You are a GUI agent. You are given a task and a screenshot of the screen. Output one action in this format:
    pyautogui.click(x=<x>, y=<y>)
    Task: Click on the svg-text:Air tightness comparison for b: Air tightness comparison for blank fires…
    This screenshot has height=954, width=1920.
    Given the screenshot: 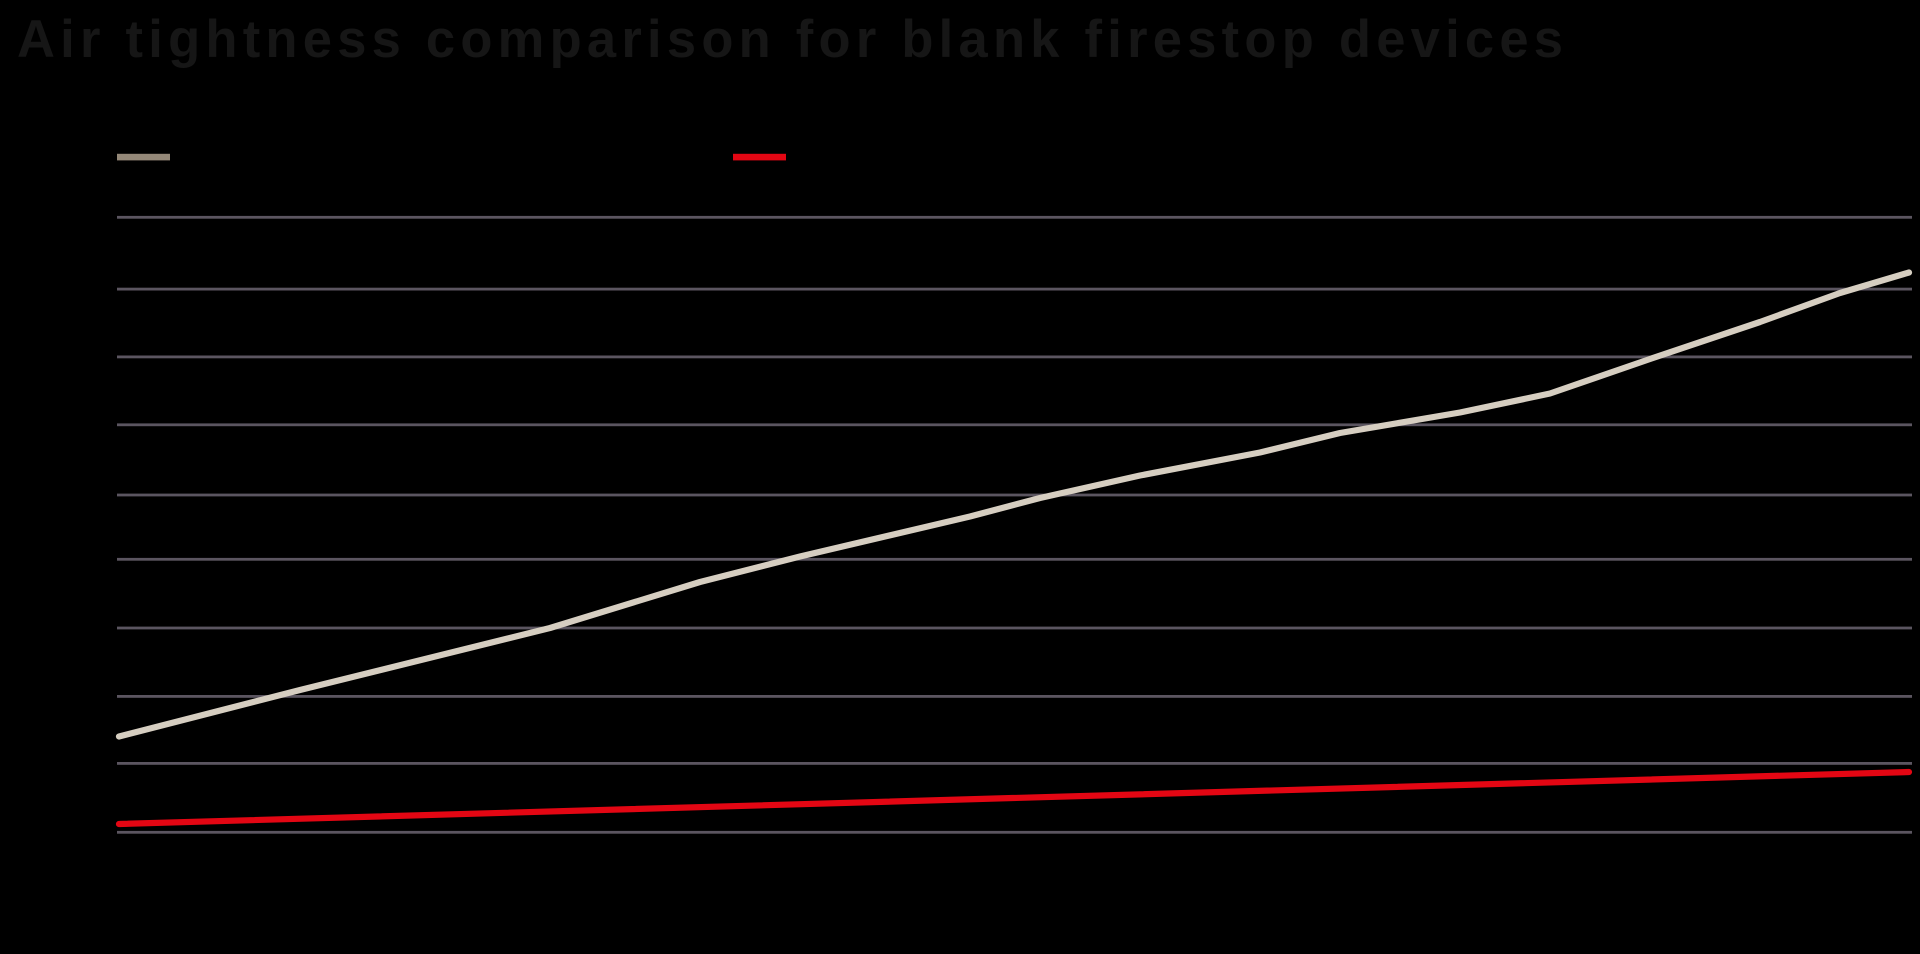 What is the action you would take?
    pyautogui.click(x=790, y=39)
    